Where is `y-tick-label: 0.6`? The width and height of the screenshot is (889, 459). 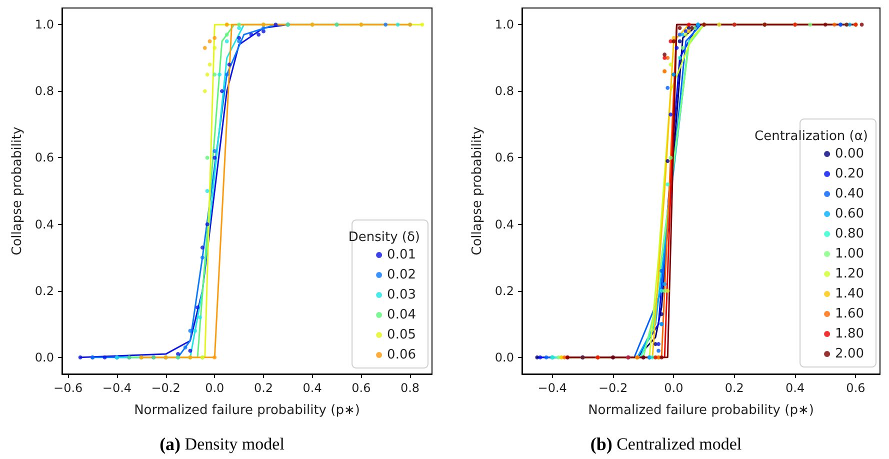 y-tick-label: 0.6 is located at coordinates (44, 157).